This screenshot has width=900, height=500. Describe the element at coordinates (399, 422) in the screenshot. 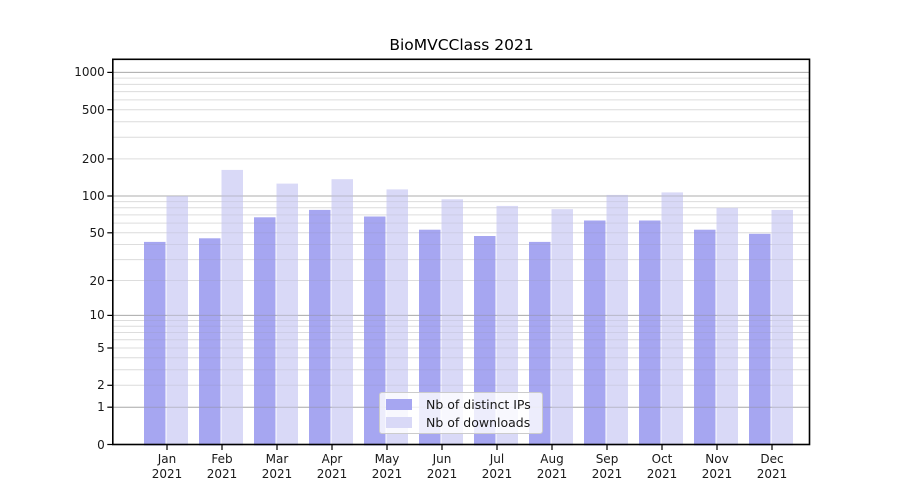

I see `legend-swatch-downloads` at that location.